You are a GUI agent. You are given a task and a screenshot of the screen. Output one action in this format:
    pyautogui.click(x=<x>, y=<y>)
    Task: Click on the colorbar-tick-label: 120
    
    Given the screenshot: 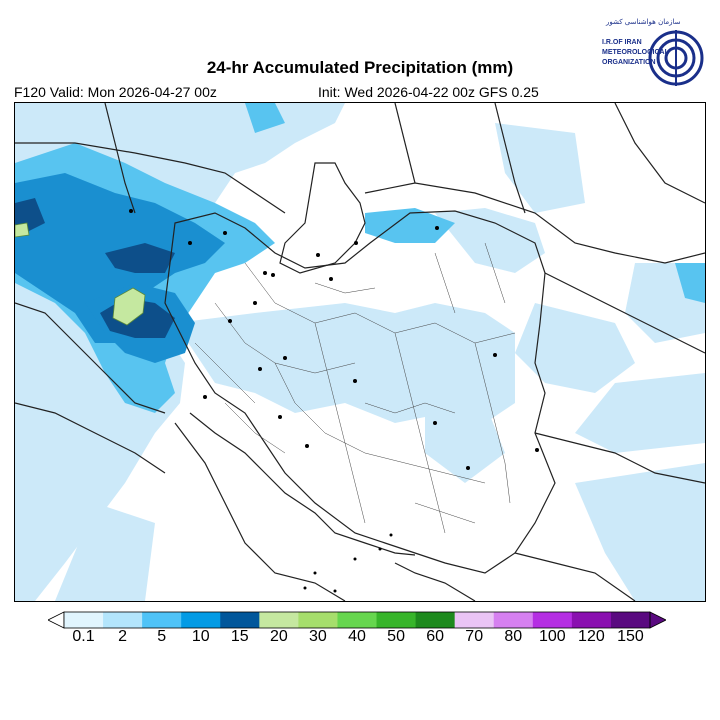 What is the action you would take?
    pyautogui.click(x=591, y=636)
    